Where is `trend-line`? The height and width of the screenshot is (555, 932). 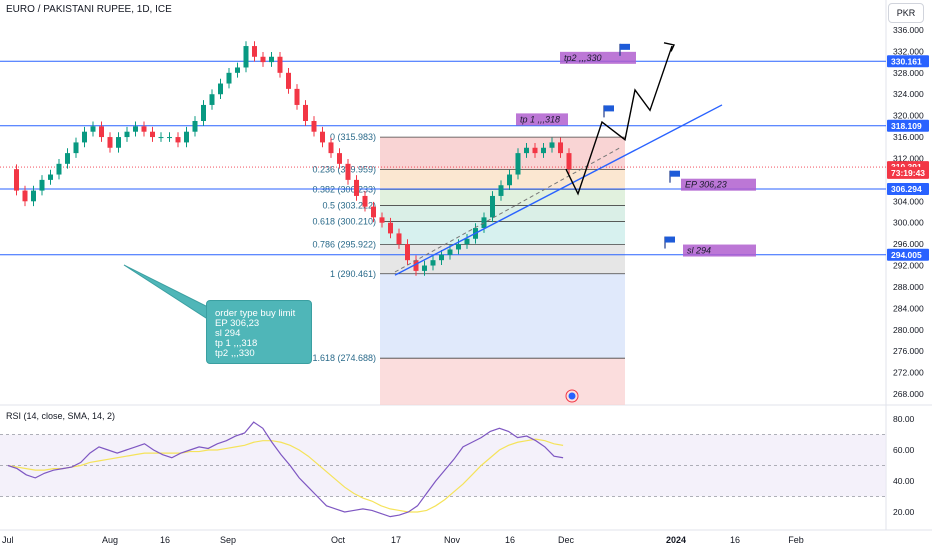
trend-line is located at coordinates (558, 190).